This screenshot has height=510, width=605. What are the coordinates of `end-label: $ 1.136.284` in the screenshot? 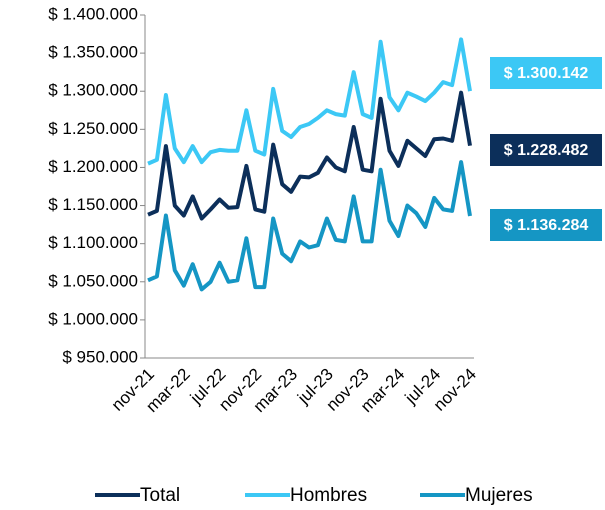 It's located at (546, 225).